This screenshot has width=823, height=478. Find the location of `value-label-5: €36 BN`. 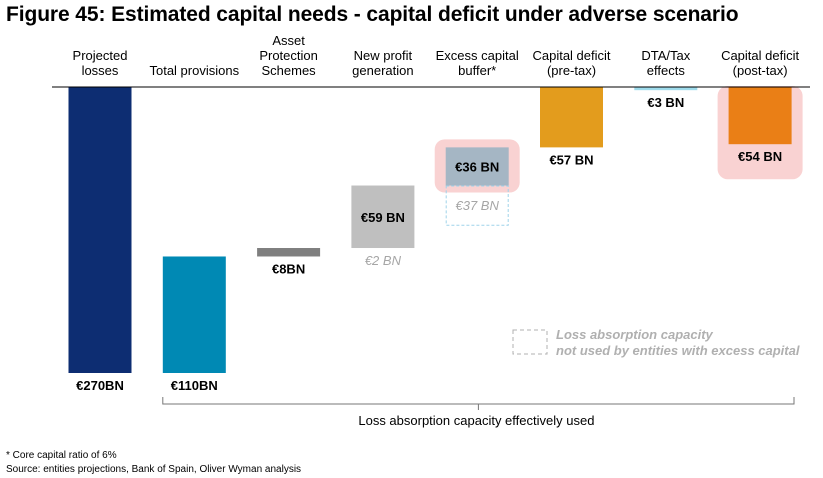

value-label-5: €36 BN is located at coordinates (477, 166).